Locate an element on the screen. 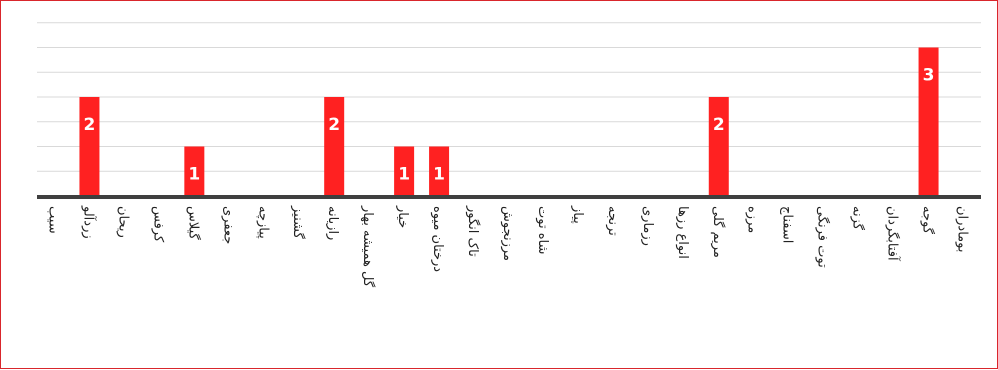 The width and height of the screenshot is (998, 370). category-label: آفتابگردان is located at coordinates (893, 234).